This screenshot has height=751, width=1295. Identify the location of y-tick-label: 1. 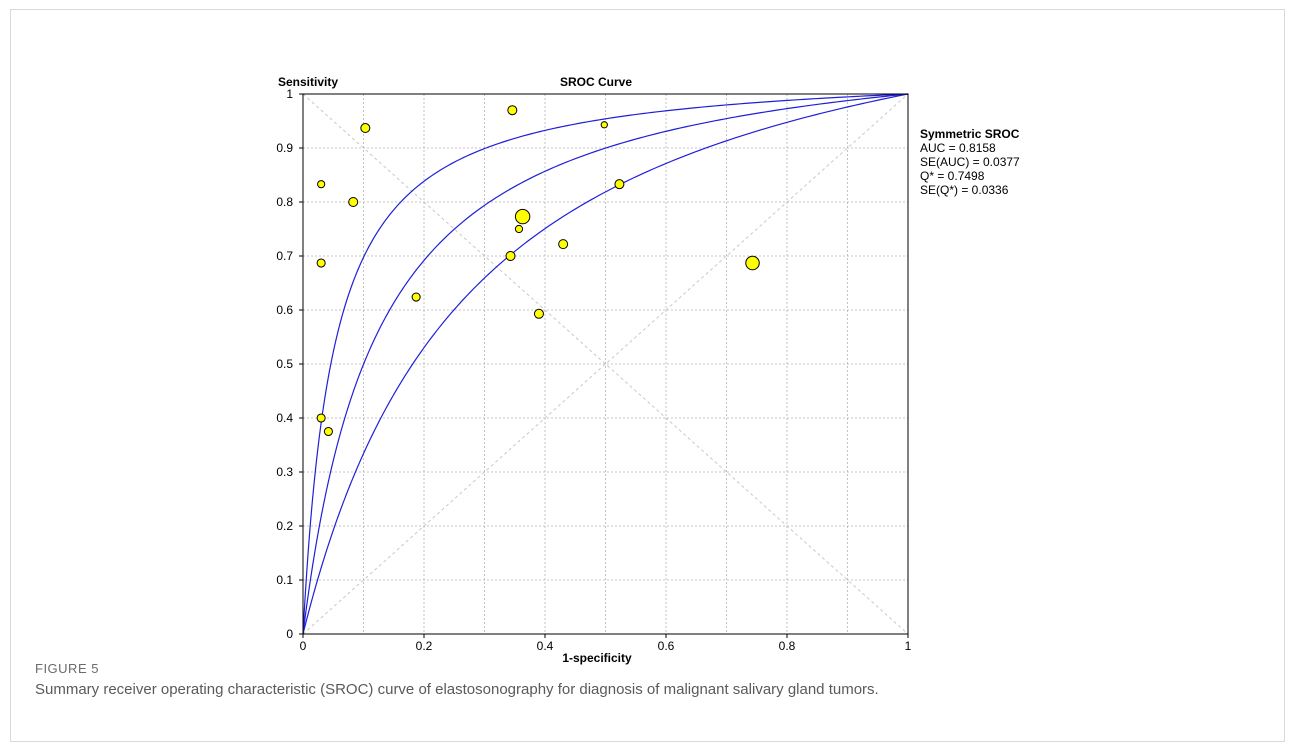
(289, 94).